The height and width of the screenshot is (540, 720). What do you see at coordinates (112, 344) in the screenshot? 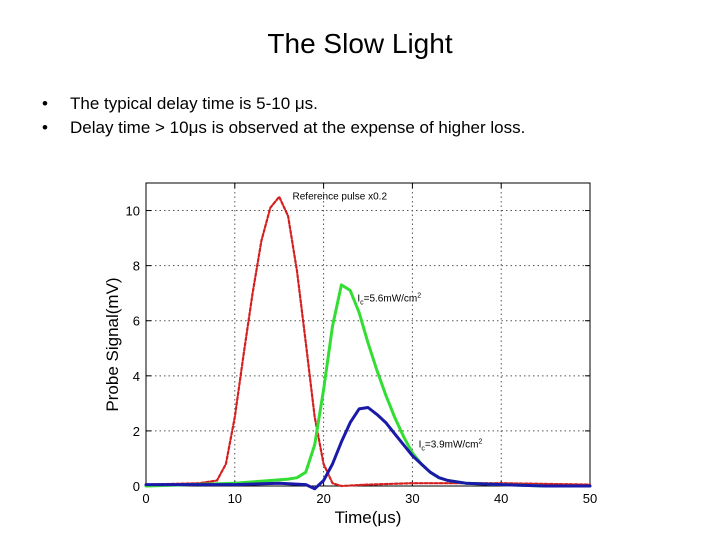
I see `y-axis-label: Probe Signal(mV)` at bounding box center [112, 344].